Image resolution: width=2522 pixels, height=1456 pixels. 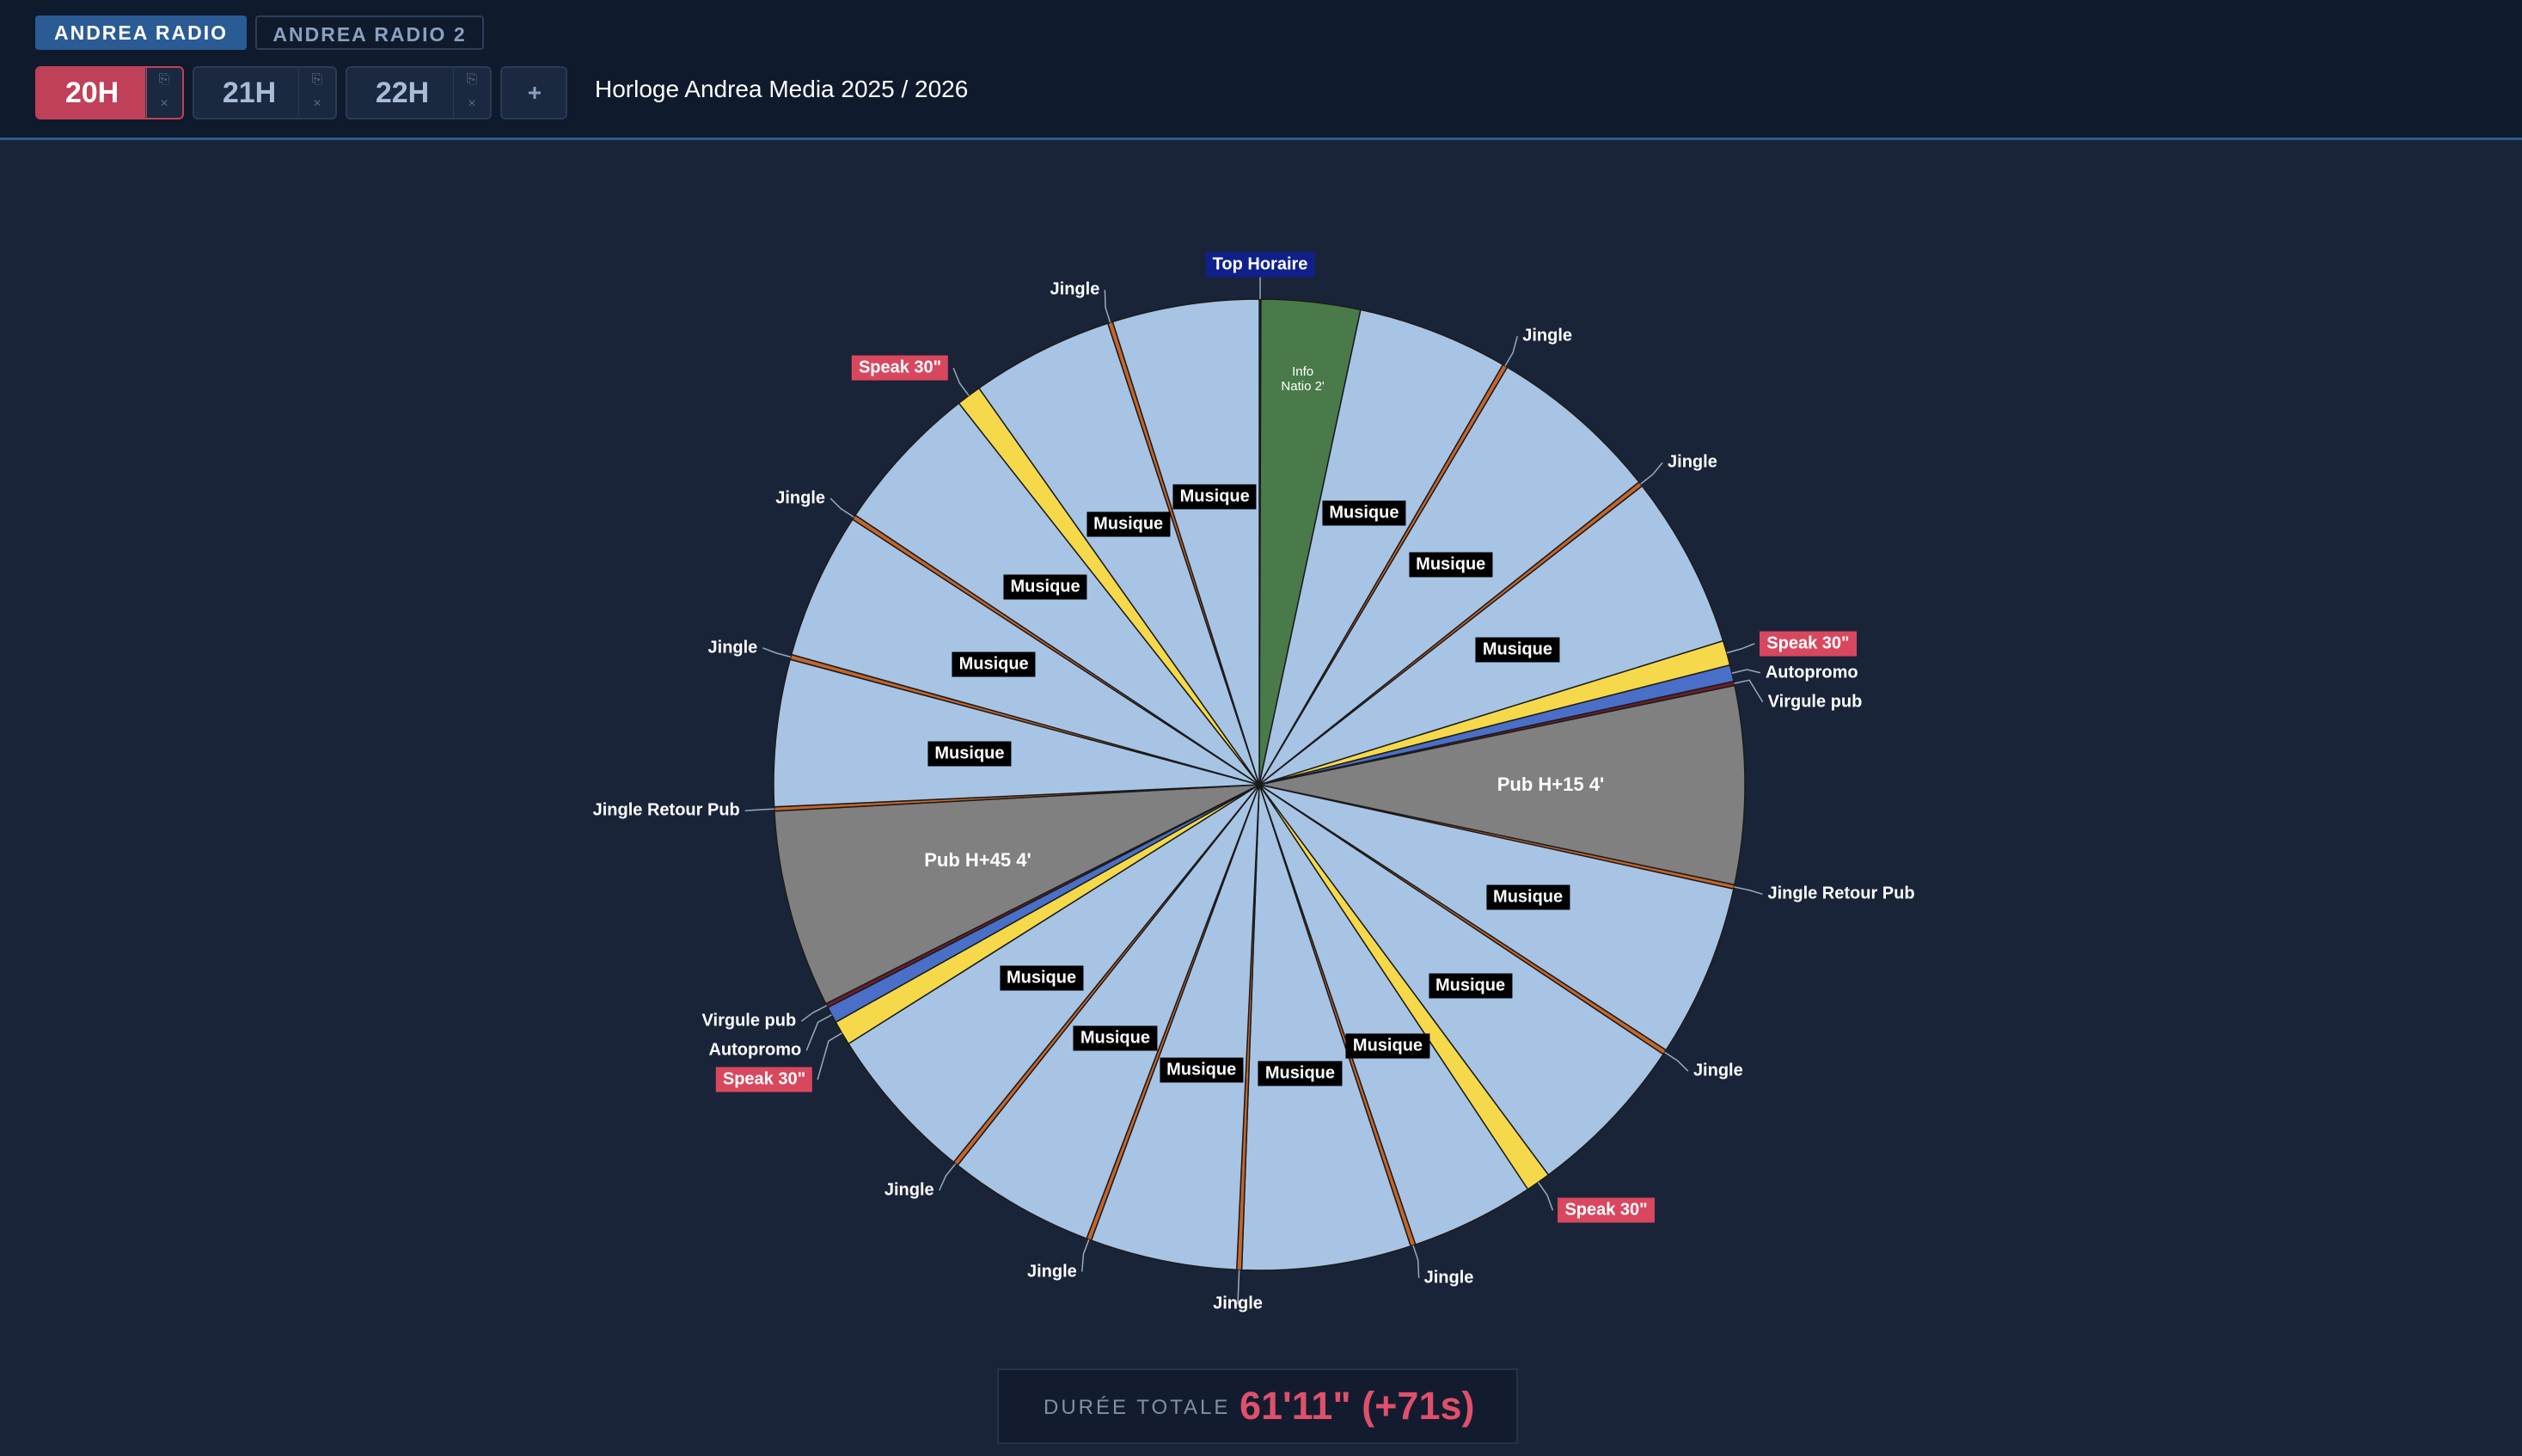 I want to click on hour-tab: 22H ⎘ ×, so click(x=419, y=93).